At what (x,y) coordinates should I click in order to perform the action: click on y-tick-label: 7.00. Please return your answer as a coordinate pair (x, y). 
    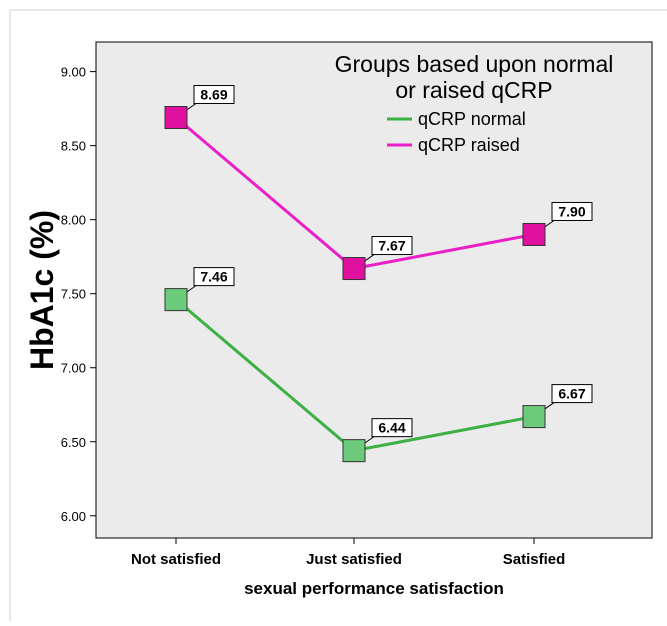
    Looking at the image, I should click on (73, 368).